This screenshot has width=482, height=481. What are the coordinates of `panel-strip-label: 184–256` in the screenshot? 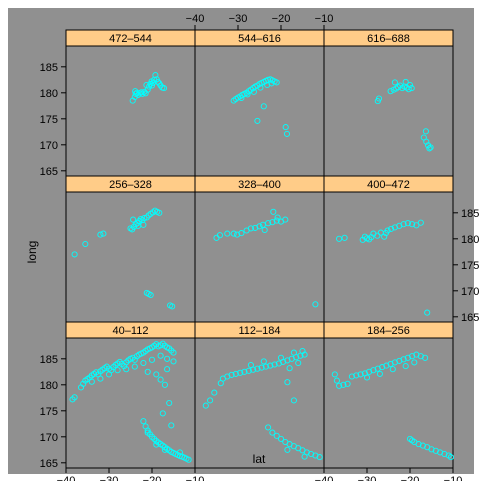 It's located at (388, 331).